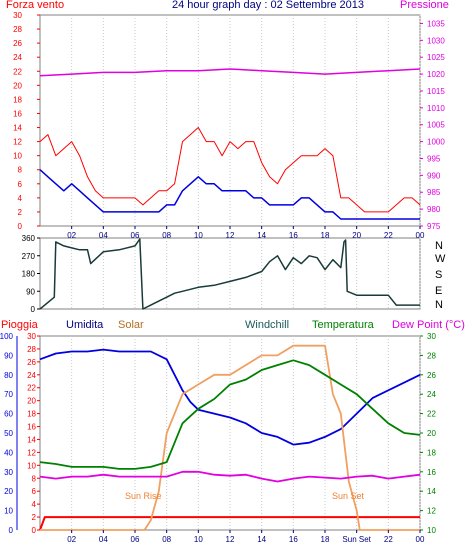 The width and height of the screenshot is (466, 555). What do you see at coordinates (230, 72) in the screenshot?
I see `wind-series-pressione` at bounding box center [230, 72].